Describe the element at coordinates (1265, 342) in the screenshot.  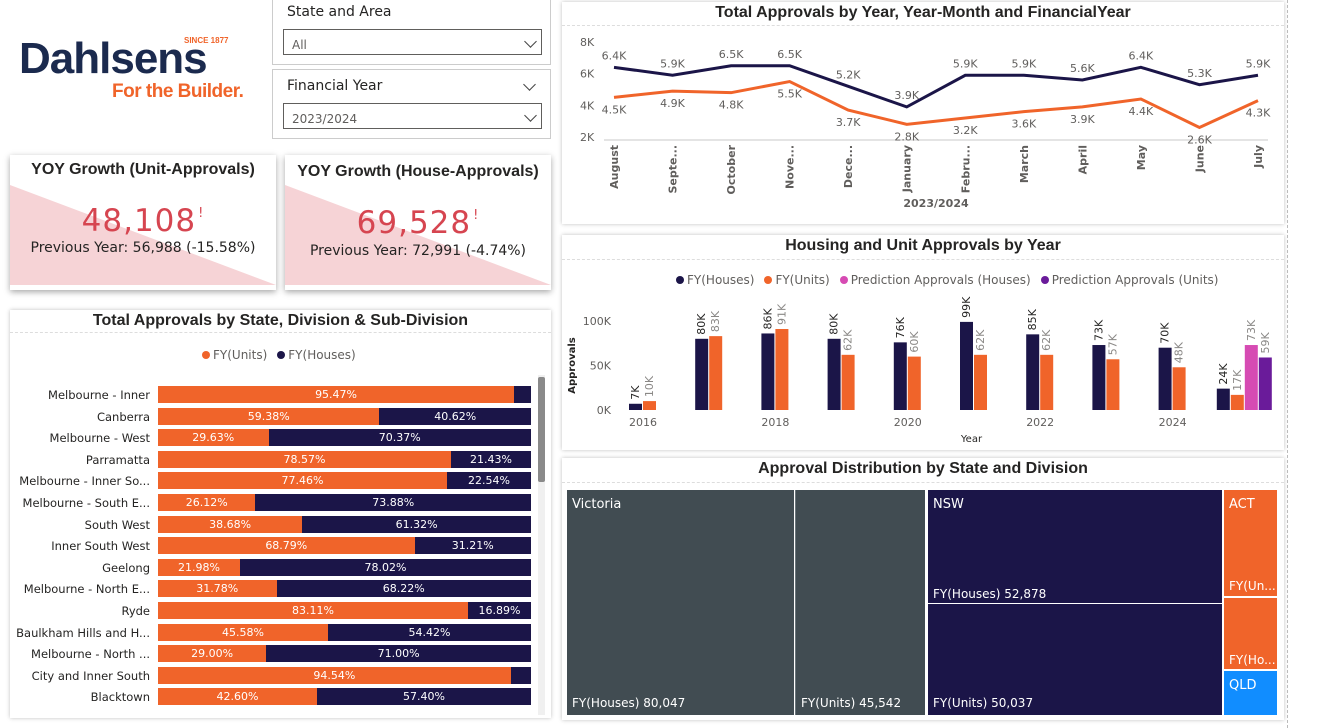
I see `year-bar-label: 59K` at that location.